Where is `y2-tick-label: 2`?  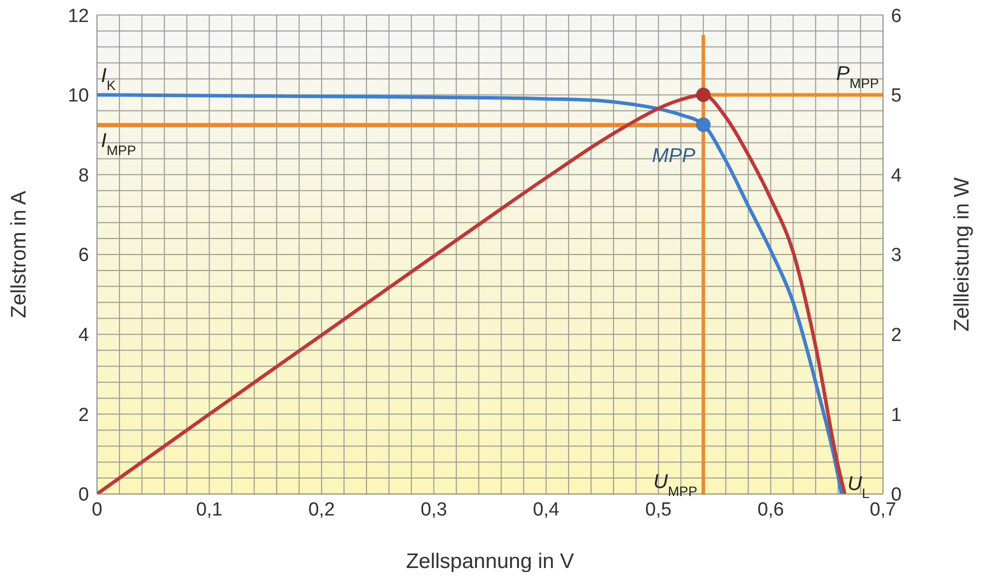 y2-tick-label: 2 is located at coordinates (896, 335).